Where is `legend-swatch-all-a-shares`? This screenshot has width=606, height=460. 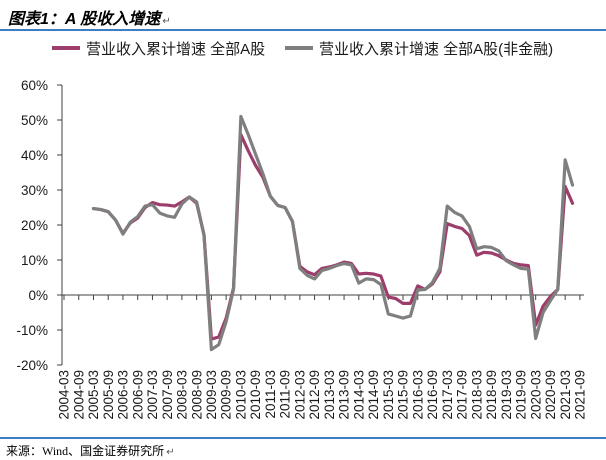
legend-swatch-all-a-shares is located at coordinates (66, 48).